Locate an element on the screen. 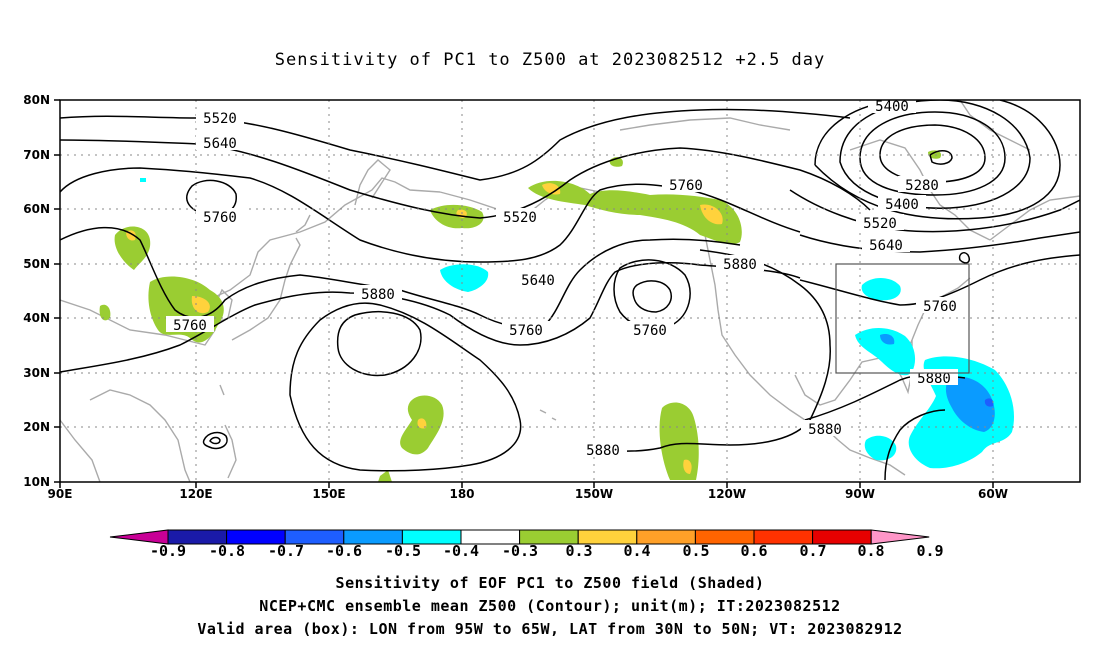  contour-label-12: 5760 is located at coordinates (940, 306).